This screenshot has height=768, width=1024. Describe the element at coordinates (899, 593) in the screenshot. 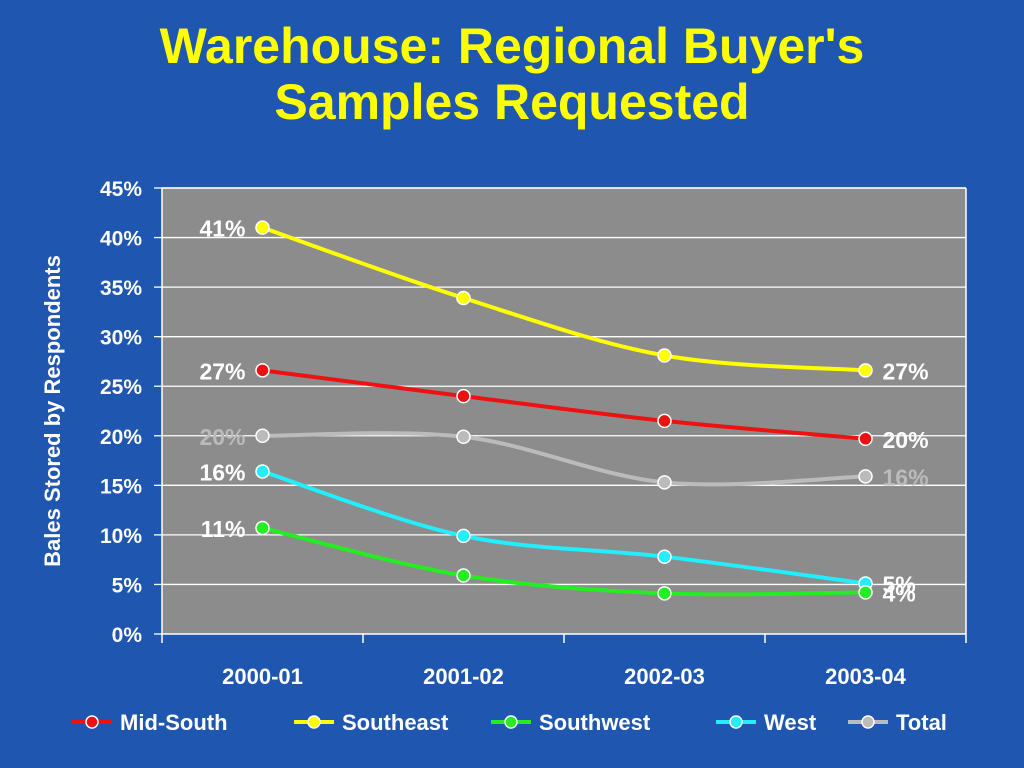

I see `data-label: 4%` at that location.